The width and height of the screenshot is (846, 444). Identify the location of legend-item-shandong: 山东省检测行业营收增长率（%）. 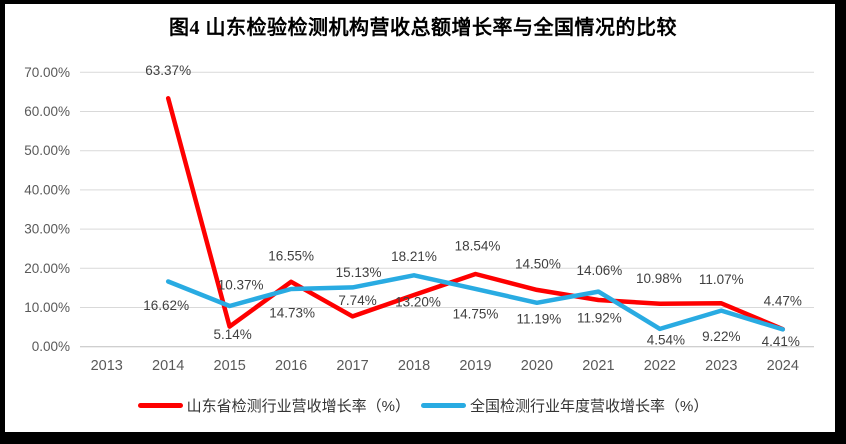
(273, 405).